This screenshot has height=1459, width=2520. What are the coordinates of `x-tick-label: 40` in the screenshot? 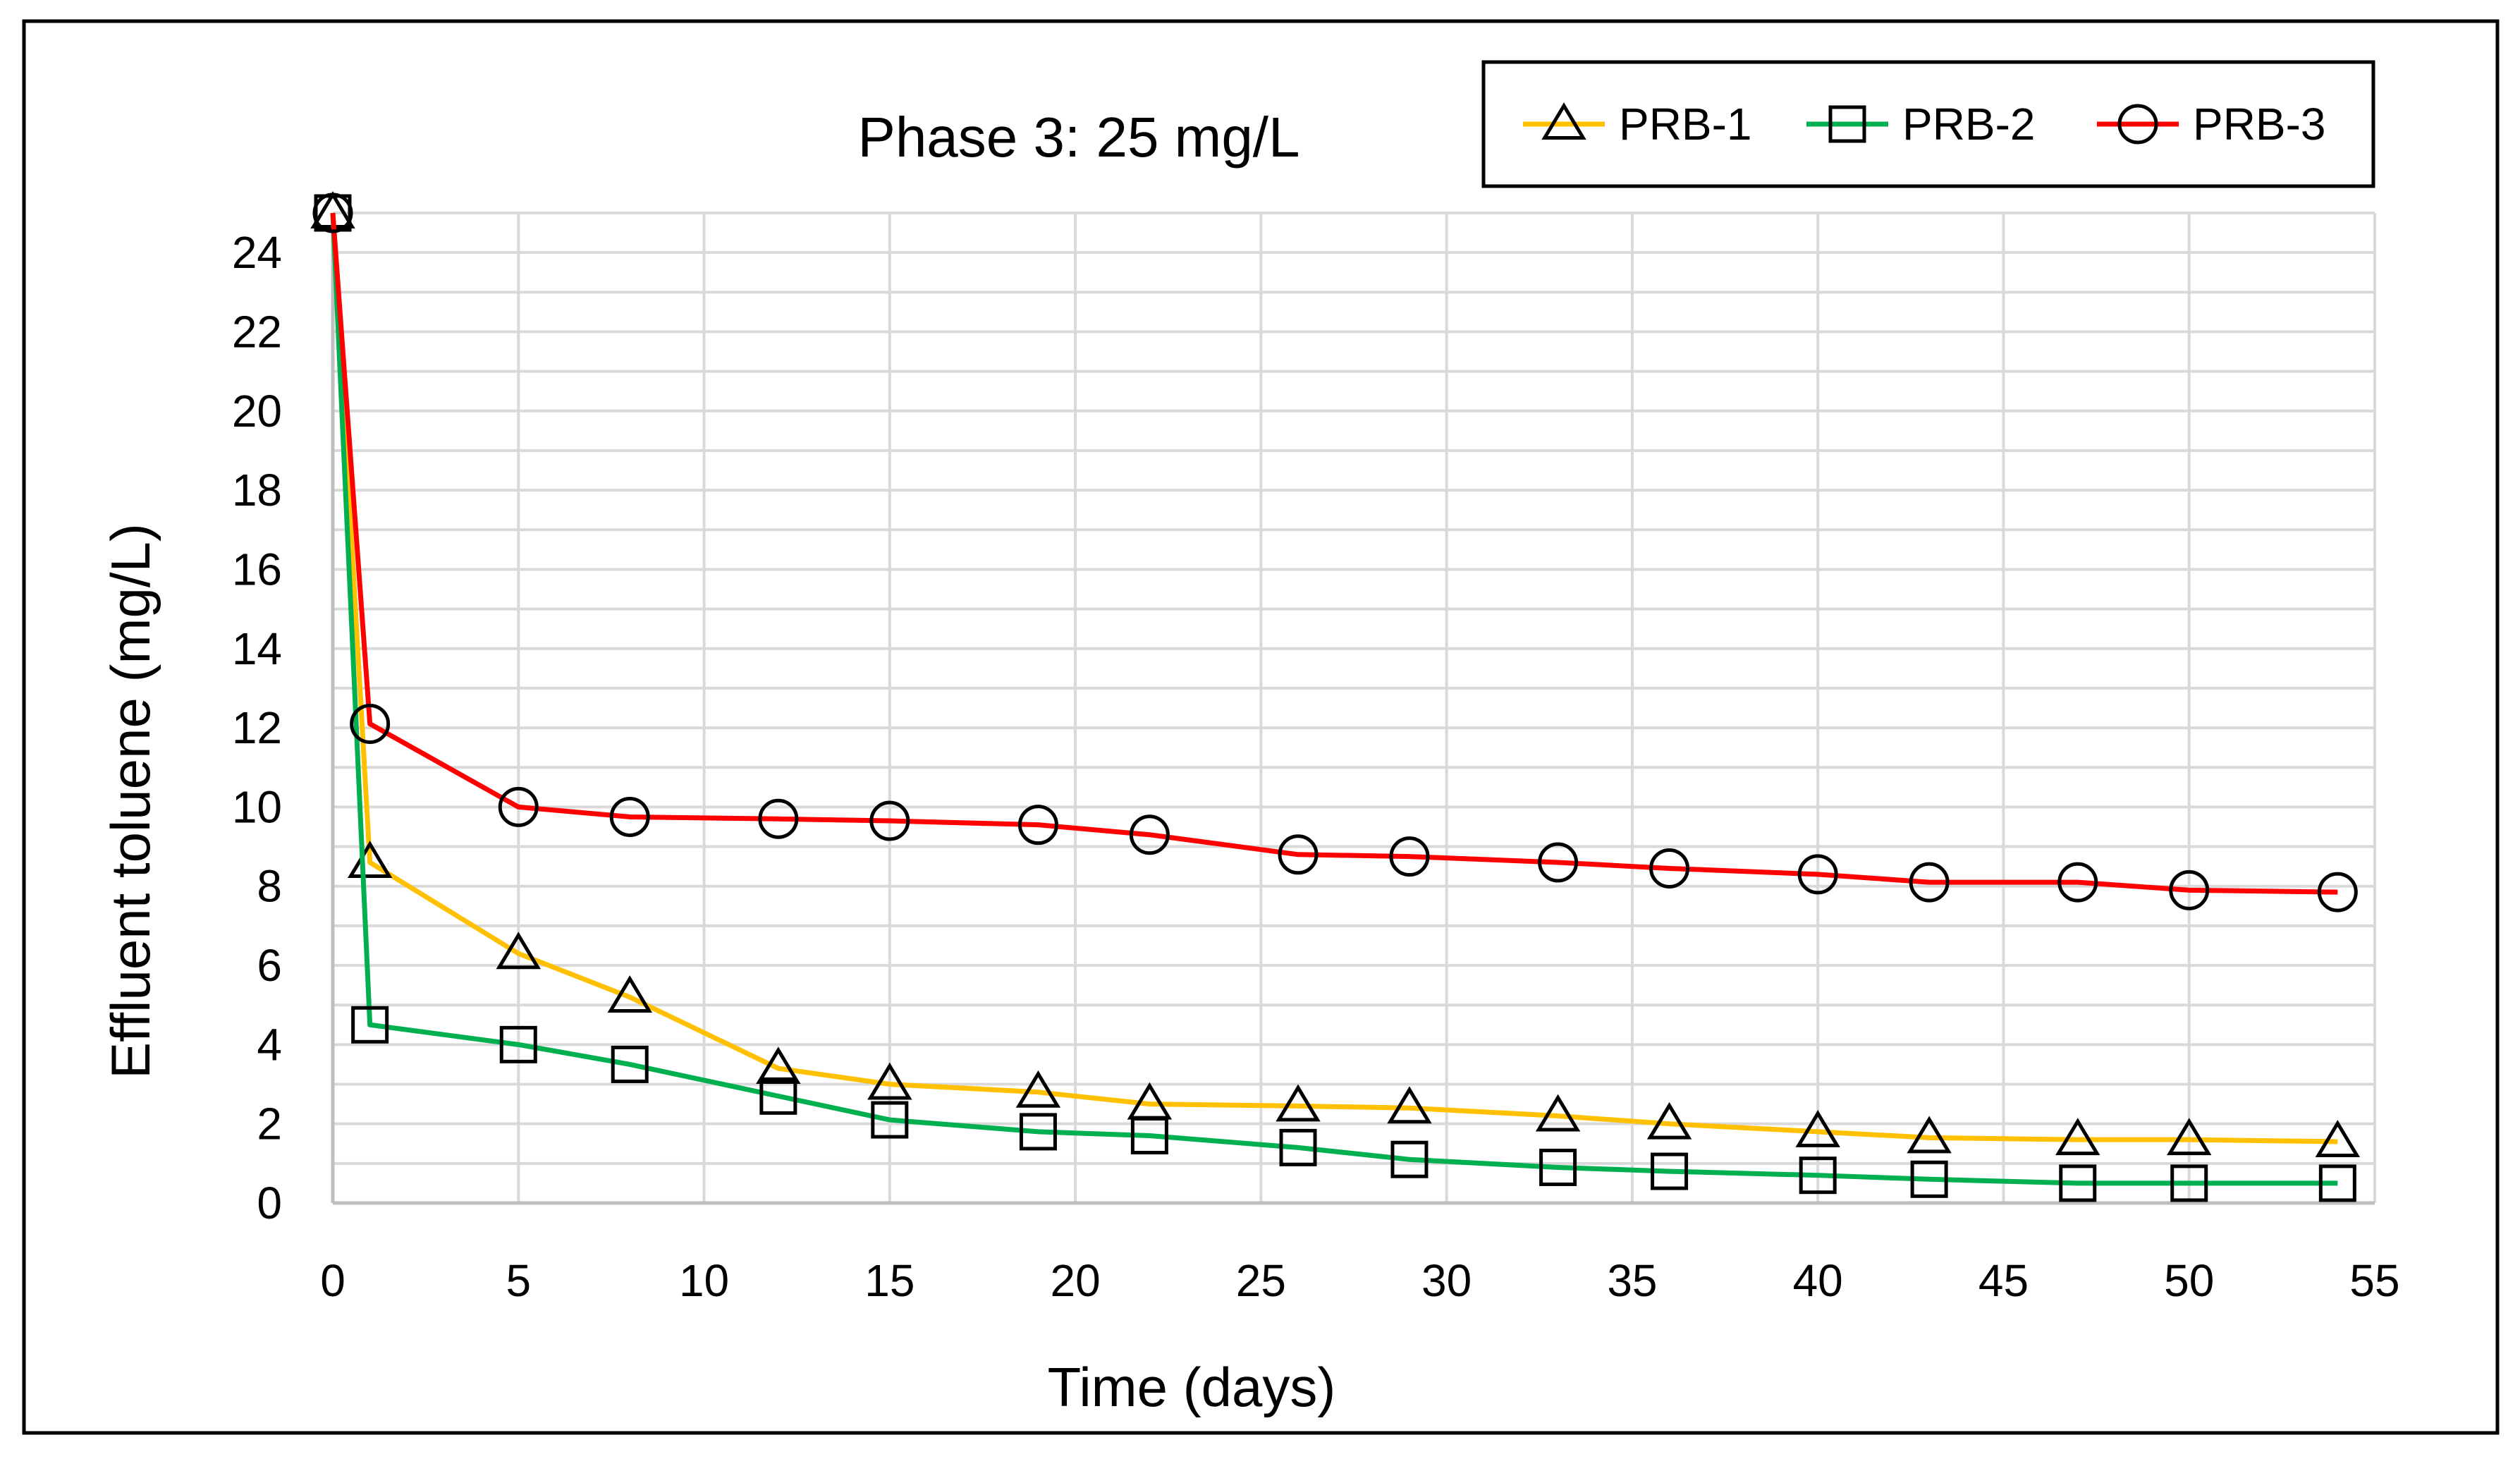 It's located at (1818, 1280).